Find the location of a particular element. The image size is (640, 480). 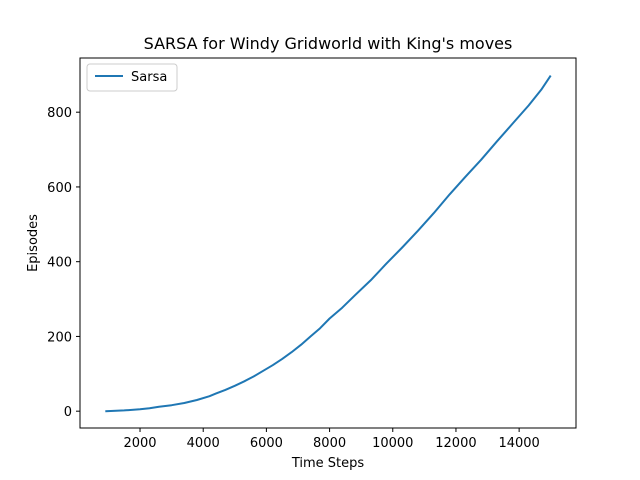

x-axis-label: Time Steps is located at coordinates (328, 463).